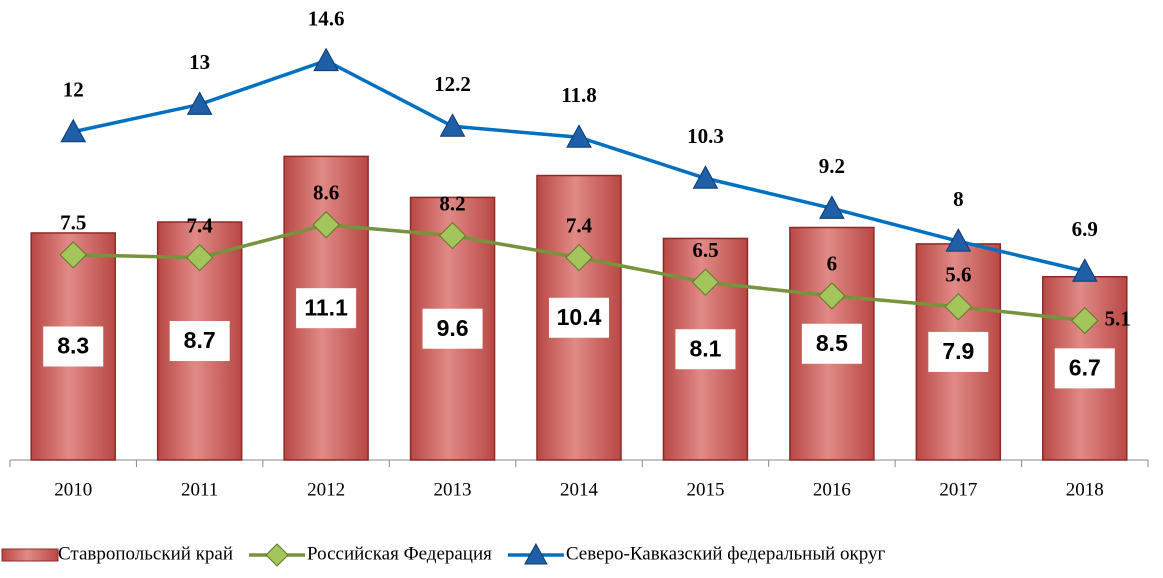  Describe the element at coordinates (30, 555) in the screenshot. I see `legend-swatch` at that location.